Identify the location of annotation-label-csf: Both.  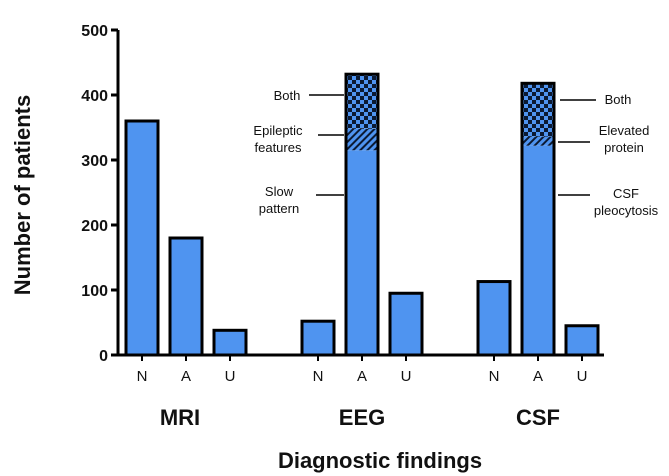
(618, 99).